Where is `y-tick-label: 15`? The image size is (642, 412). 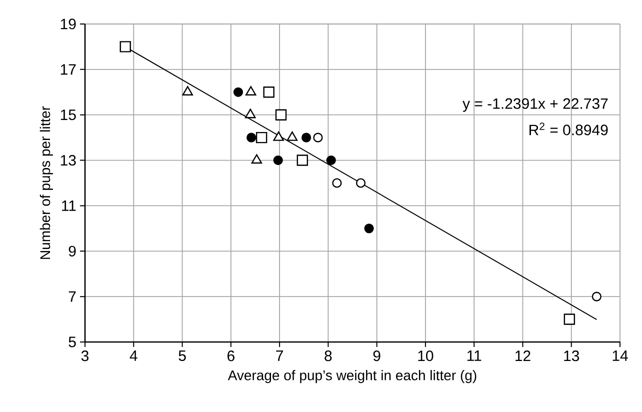 y-tick-label: 15 is located at coordinates (68, 115).